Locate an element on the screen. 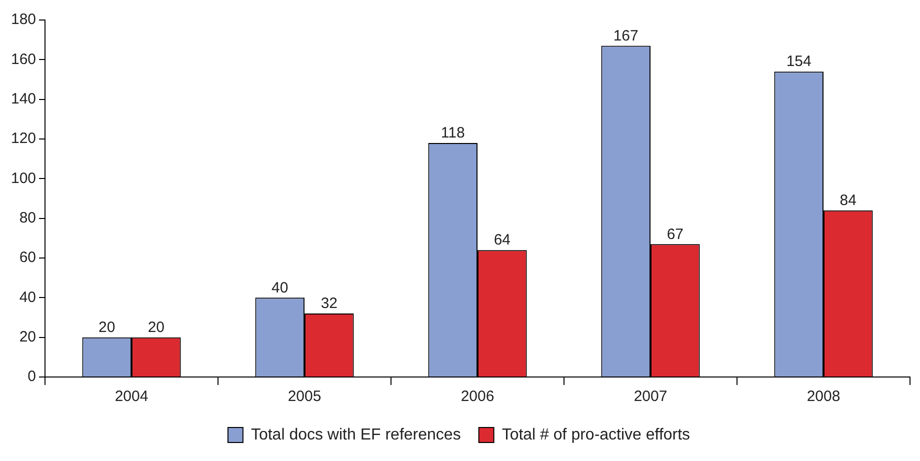 Image resolution: width=920 pixels, height=461 pixels. data-label: 32 is located at coordinates (329, 303).